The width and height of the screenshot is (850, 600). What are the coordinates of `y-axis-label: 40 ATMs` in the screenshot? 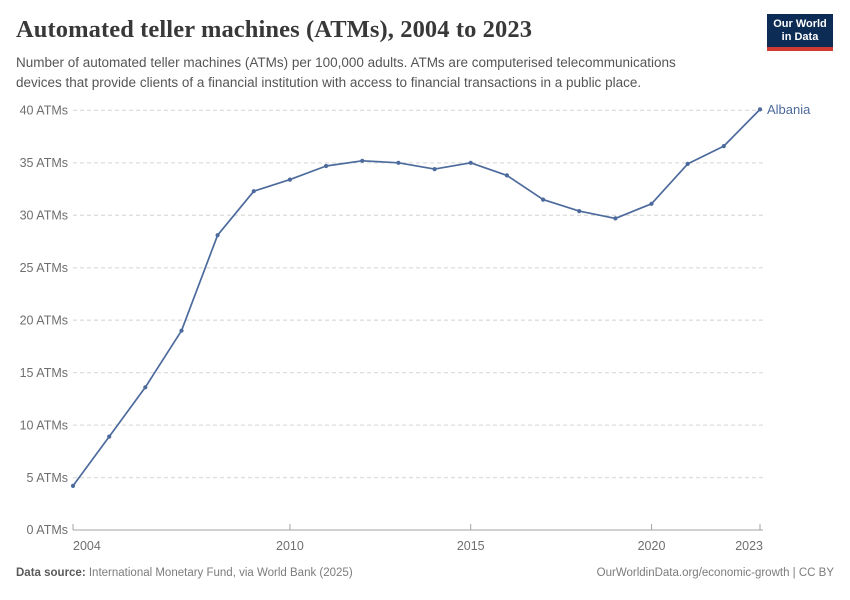 It's located at (44, 111).